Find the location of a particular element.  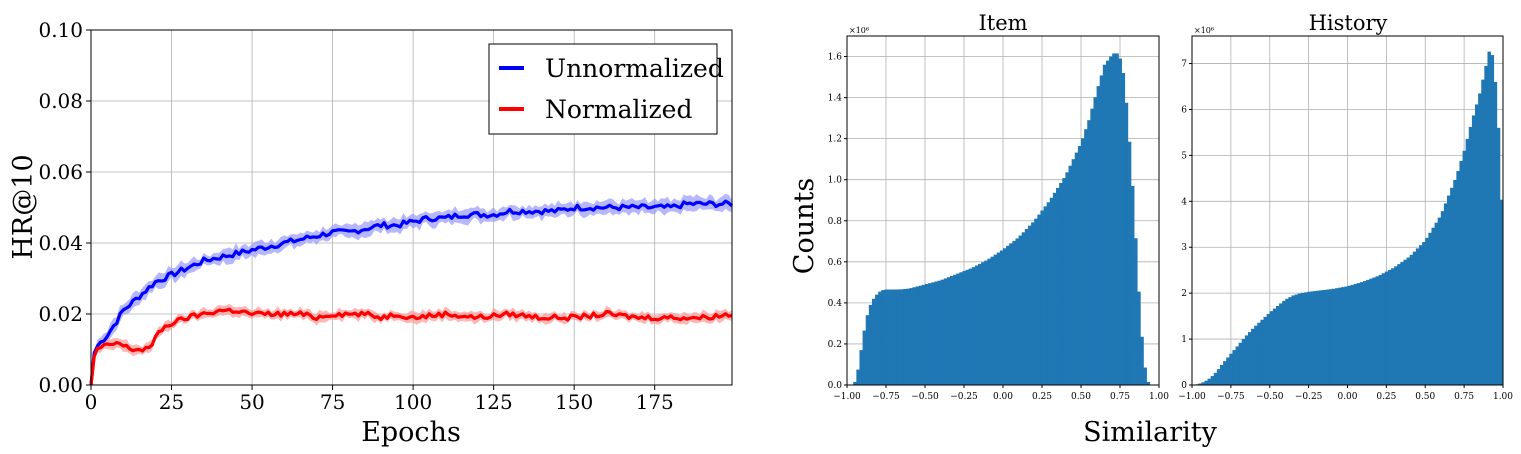

p3-x-tick-label: 0.00 is located at coordinates (1347, 397).